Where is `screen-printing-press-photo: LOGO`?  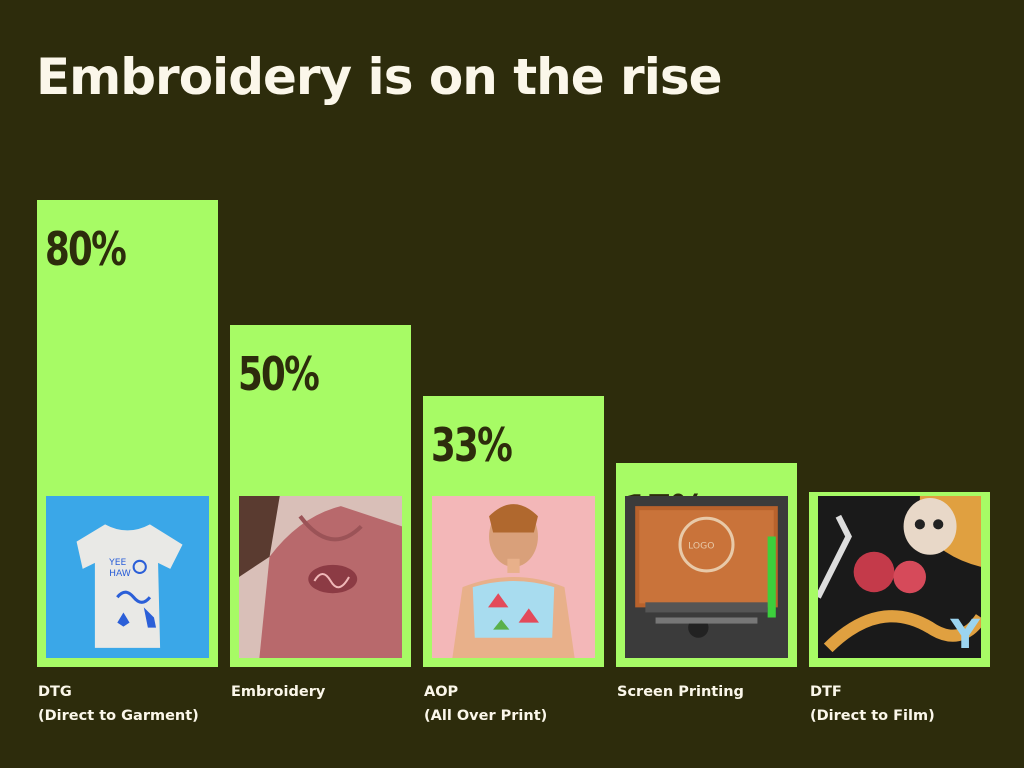 screen-printing-press-photo: LOGO is located at coordinates (706, 576).